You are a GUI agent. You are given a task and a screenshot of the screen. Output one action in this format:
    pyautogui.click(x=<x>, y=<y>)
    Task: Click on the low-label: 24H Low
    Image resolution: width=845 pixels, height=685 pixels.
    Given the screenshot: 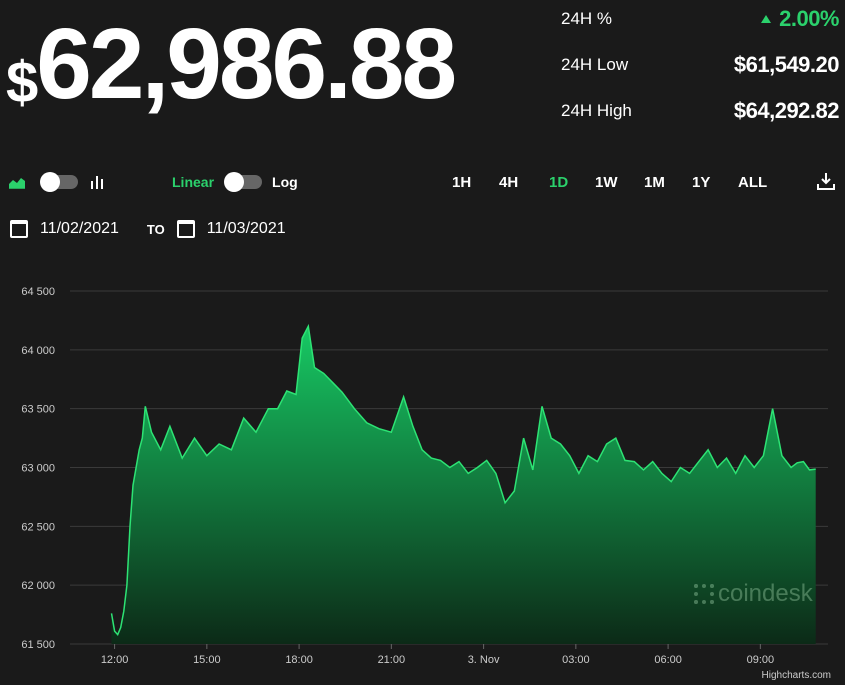 What is the action you would take?
    pyautogui.click(x=595, y=64)
    